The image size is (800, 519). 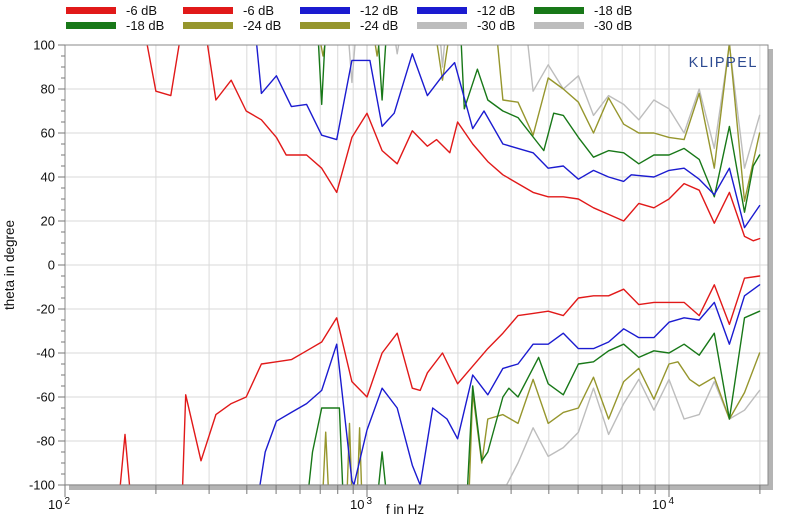 I want to click on y-tick-label: 20, so click(x=48, y=221).